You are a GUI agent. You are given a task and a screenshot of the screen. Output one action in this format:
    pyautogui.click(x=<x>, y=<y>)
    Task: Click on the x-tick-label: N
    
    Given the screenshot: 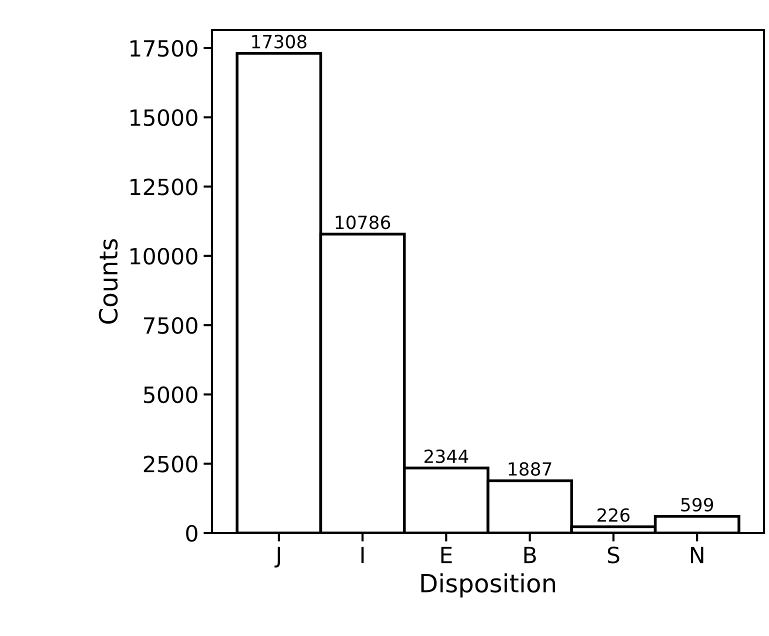 What is the action you would take?
    pyautogui.click(x=697, y=555)
    